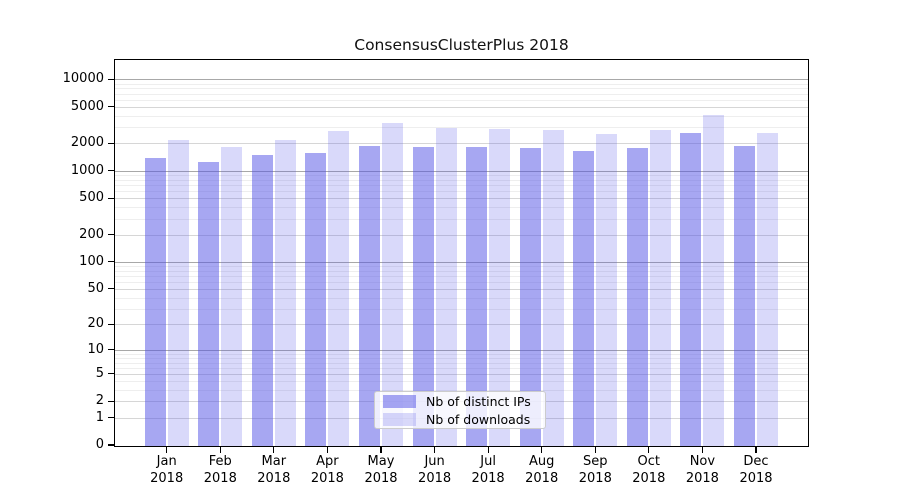 The width and height of the screenshot is (900, 500). What do you see at coordinates (744, 296) in the screenshot?
I see `bar-distinct-ips-dec` at bounding box center [744, 296].